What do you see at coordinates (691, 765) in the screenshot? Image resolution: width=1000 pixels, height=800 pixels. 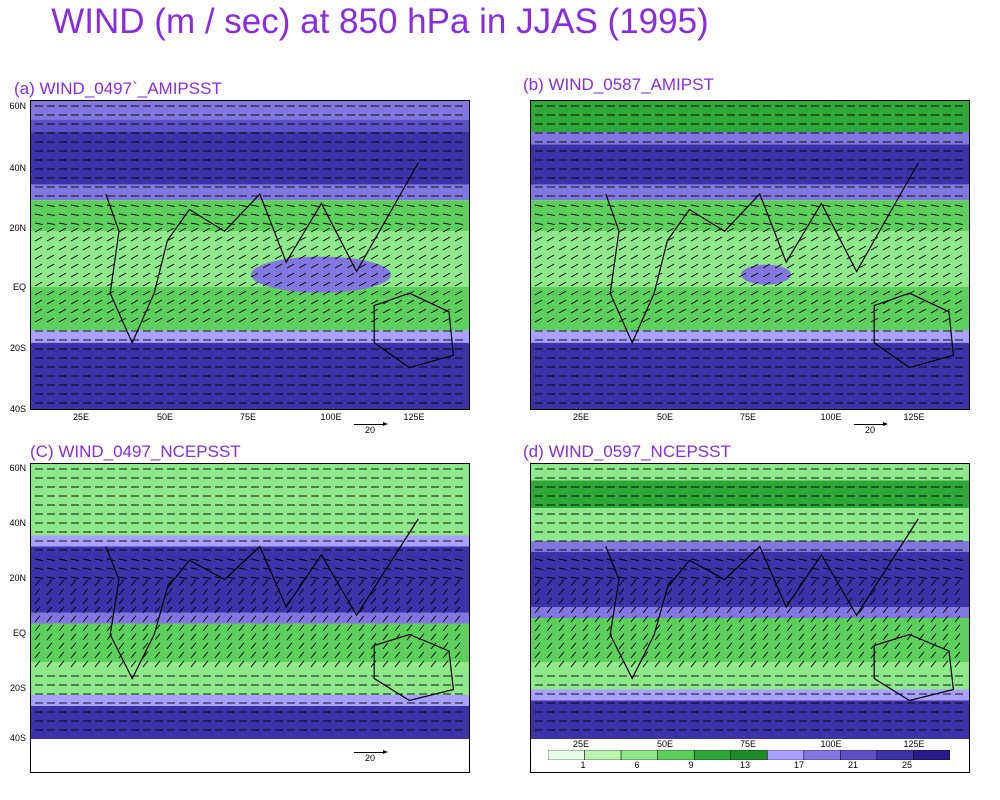 I see `colorbar-label: 9` at bounding box center [691, 765].